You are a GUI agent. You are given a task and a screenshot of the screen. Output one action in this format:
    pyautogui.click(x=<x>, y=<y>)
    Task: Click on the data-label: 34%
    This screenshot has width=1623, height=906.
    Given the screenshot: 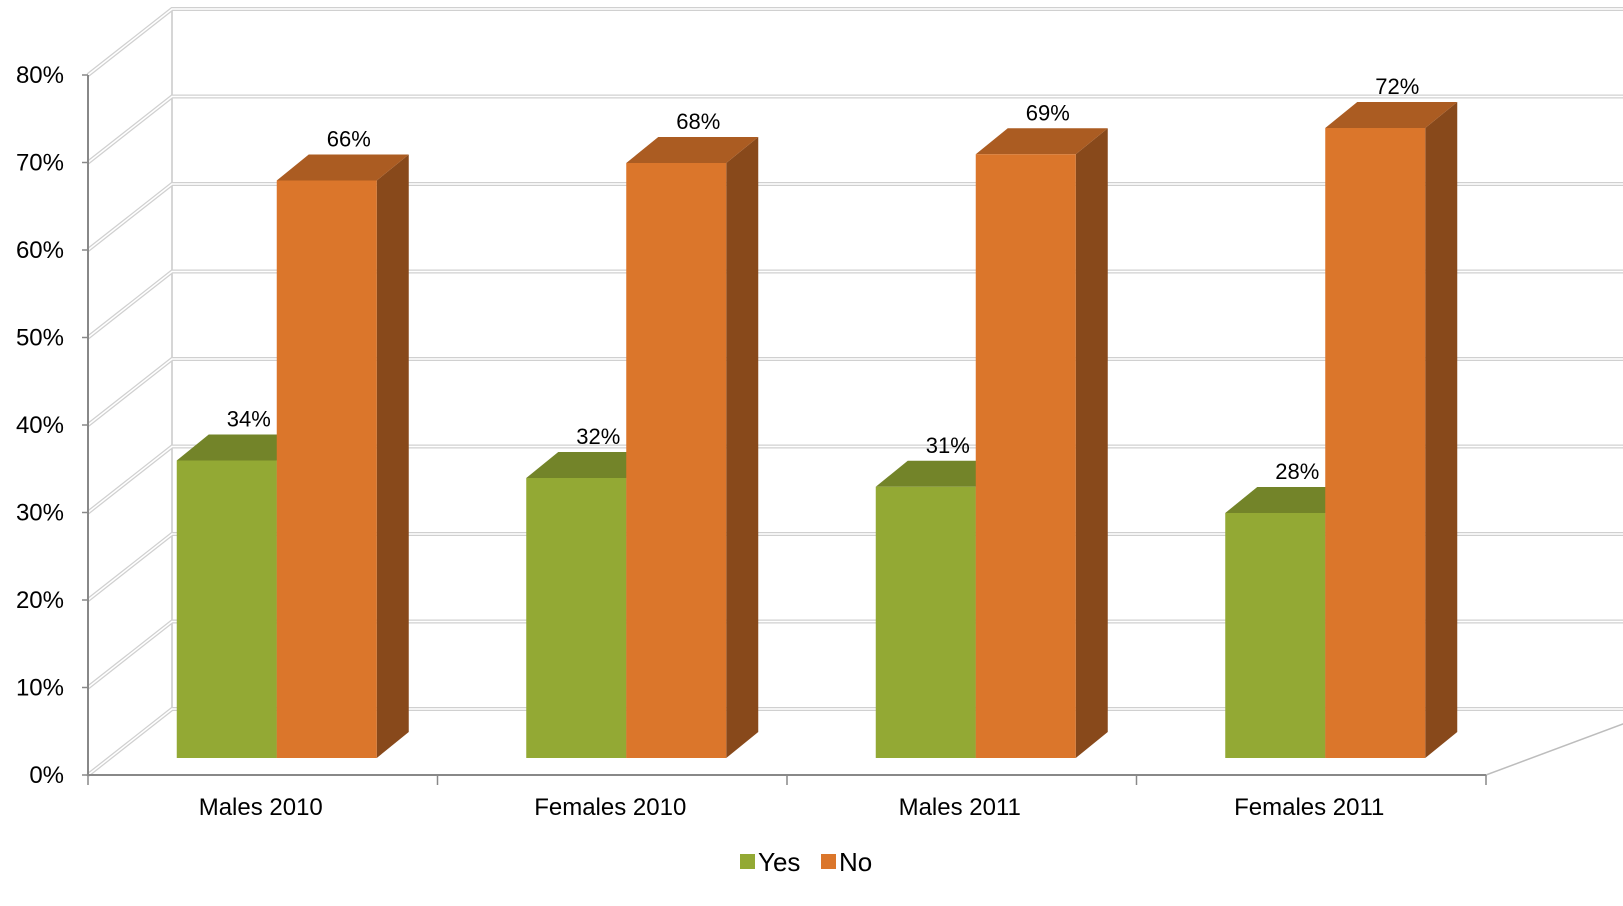 What is the action you would take?
    pyautogui.click(x=249, y=419)
    